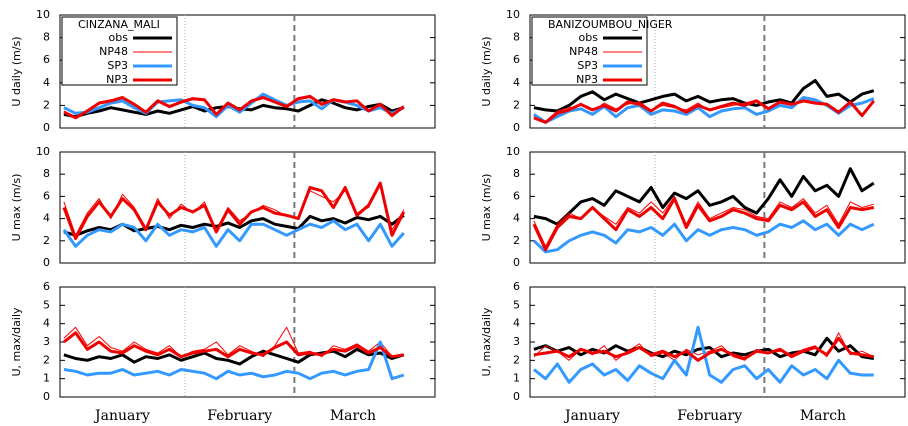 The width and height of the screenshot is (908, 426). I want to click on chart-title: CINZANA_MALI, so click(119, 24).